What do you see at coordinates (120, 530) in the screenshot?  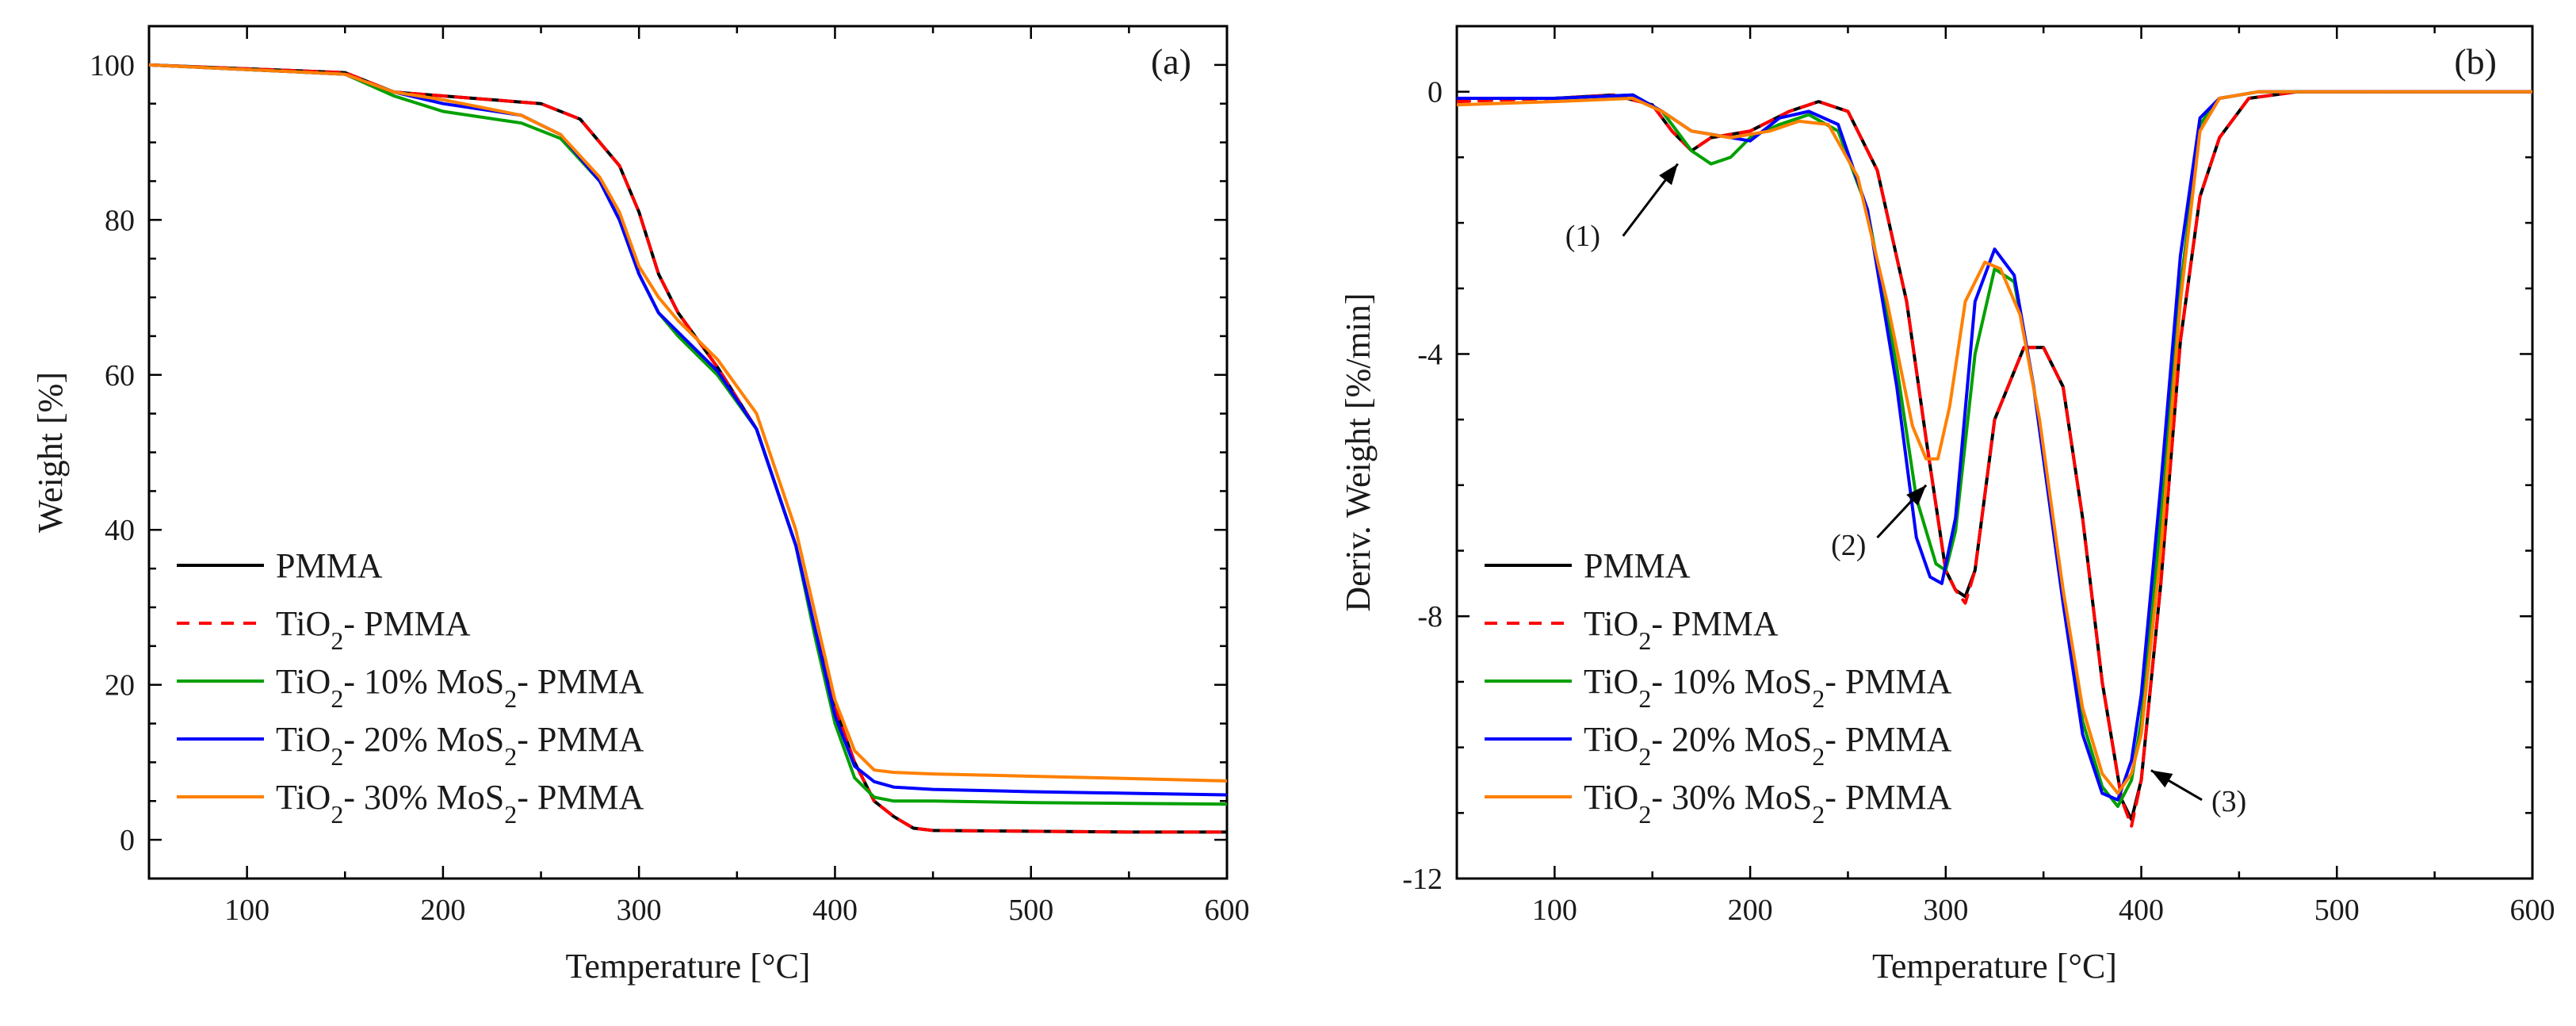 I see `y-tick-label: 40` at bounding box center [120, 530].